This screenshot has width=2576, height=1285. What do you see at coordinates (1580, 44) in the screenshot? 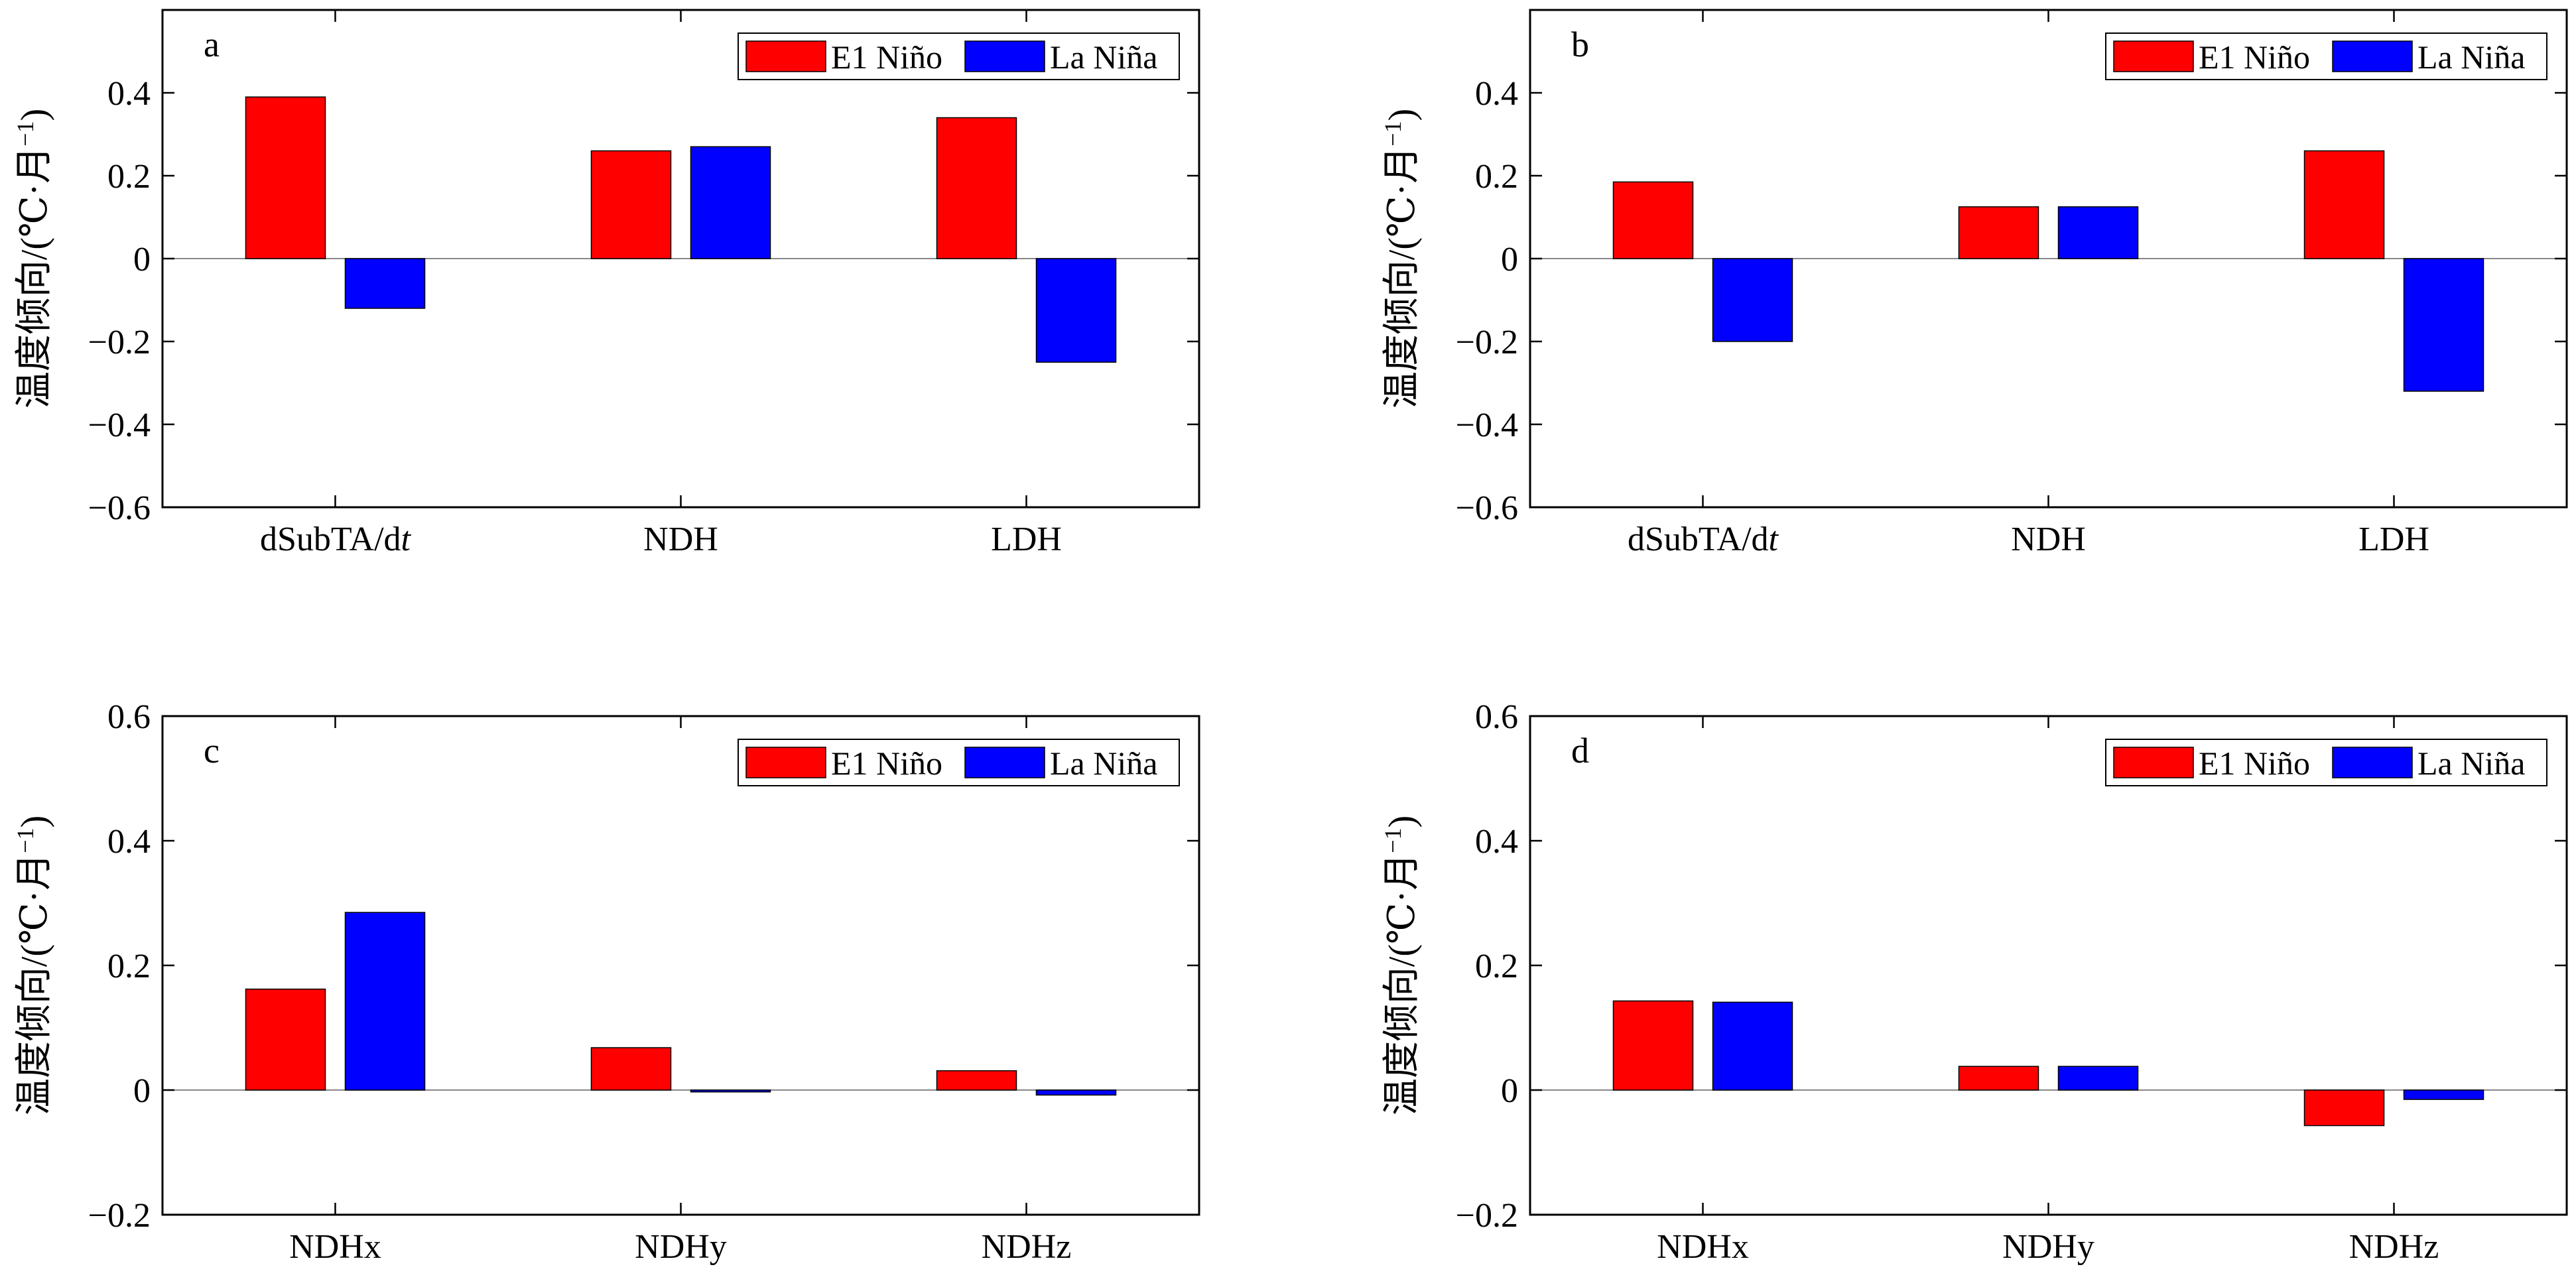
I see `panel-label: b` at bounding box center [1580, 44].